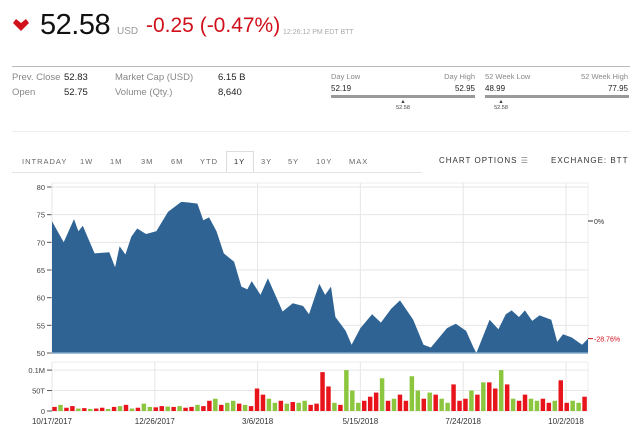 This screenshot has height=441, width=640. I want to click on y-tick-label: 80, so click(41, 187).